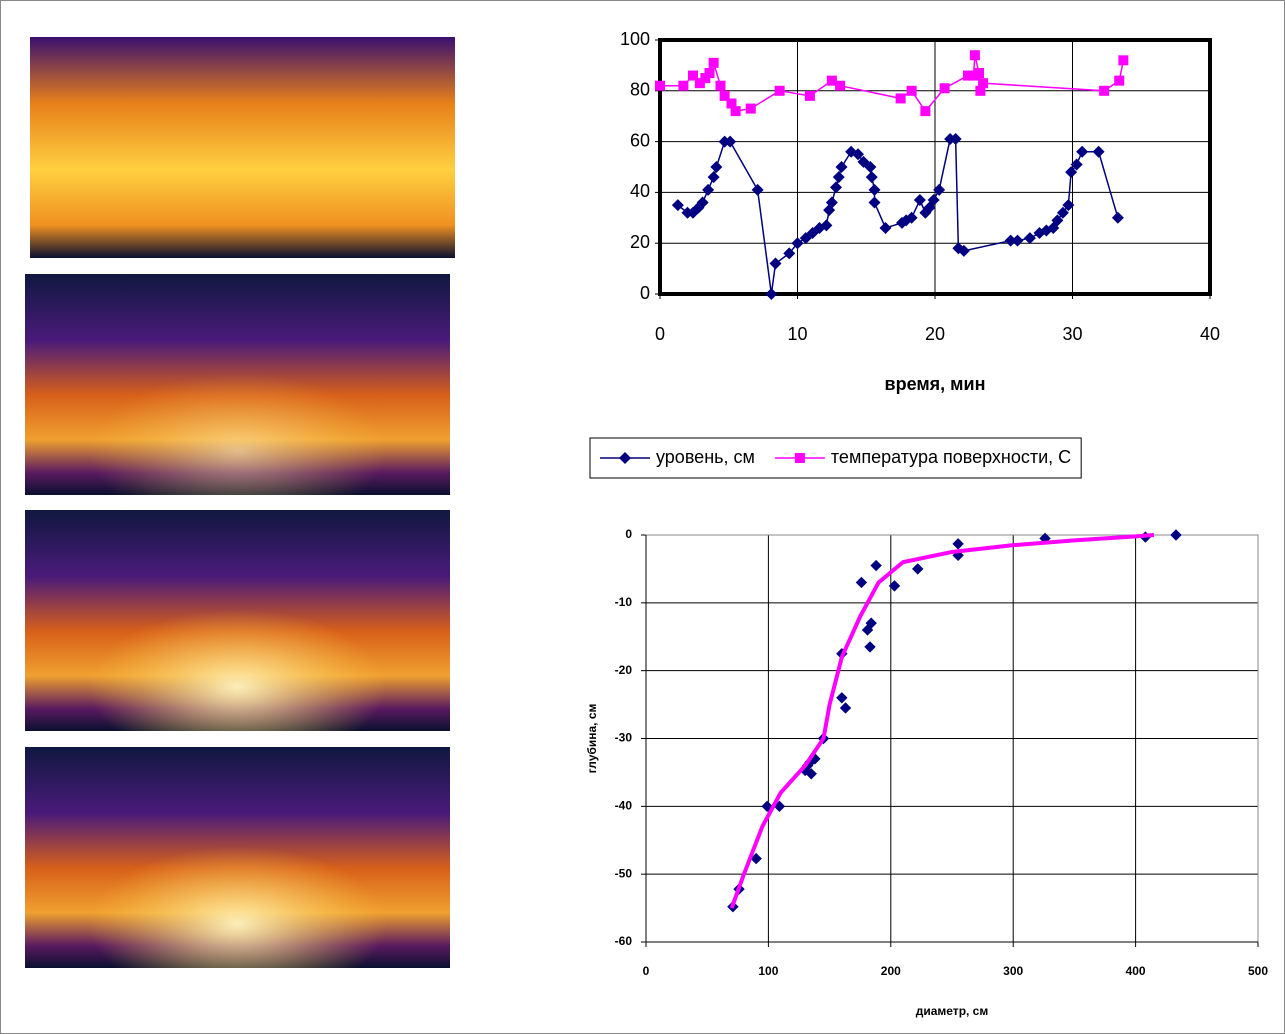 Image resolution: width=1285 pixels, height=1034 pixels. I want to click on y-tick-label: -40, so click(624, 806).